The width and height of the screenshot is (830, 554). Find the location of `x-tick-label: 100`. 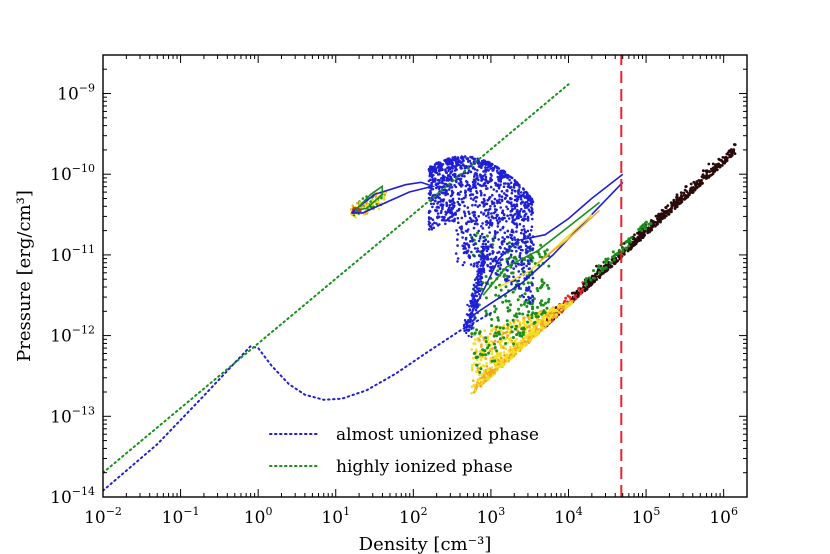

x-tick-label: 100 is located at coordinates (258, 516).